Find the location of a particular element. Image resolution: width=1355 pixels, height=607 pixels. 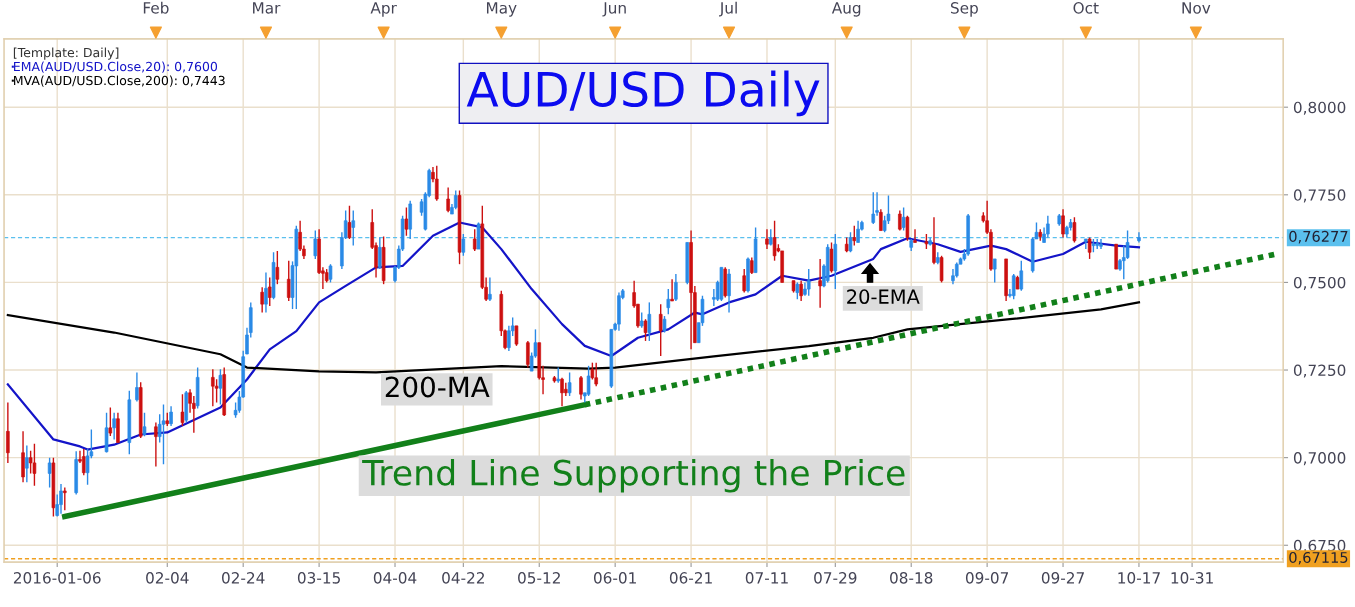

x-tick-label: 07-11 is located at coordinates (766, 578).